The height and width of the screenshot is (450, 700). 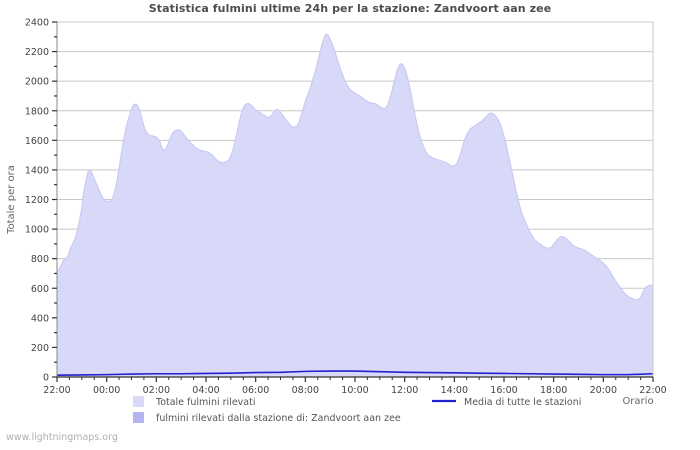 What do you see at coordinates (11, 200) in the screenshot?
I see `y-axis-title: Totale per ora` at bounding box center [11, 200].